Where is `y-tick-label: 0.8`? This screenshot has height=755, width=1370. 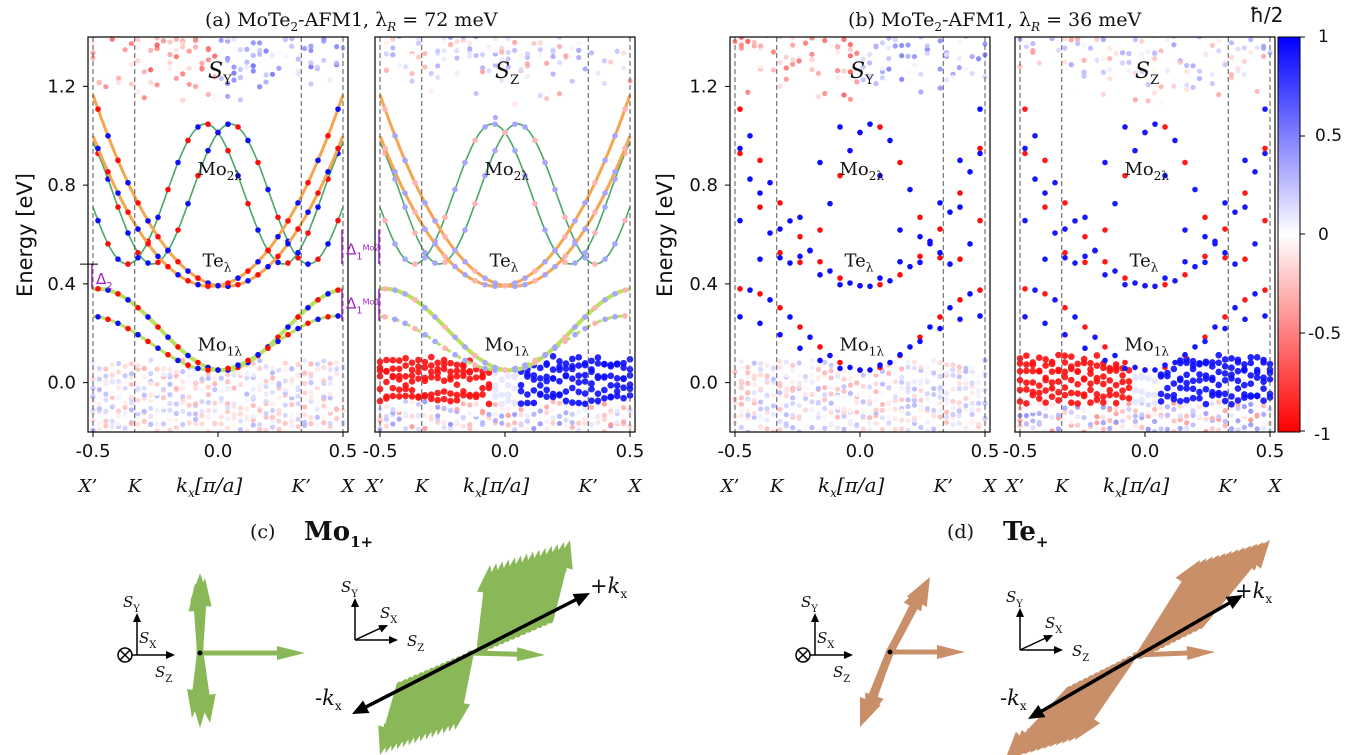 y-tick-label: 0.8 is located at coordinates (61, 185).